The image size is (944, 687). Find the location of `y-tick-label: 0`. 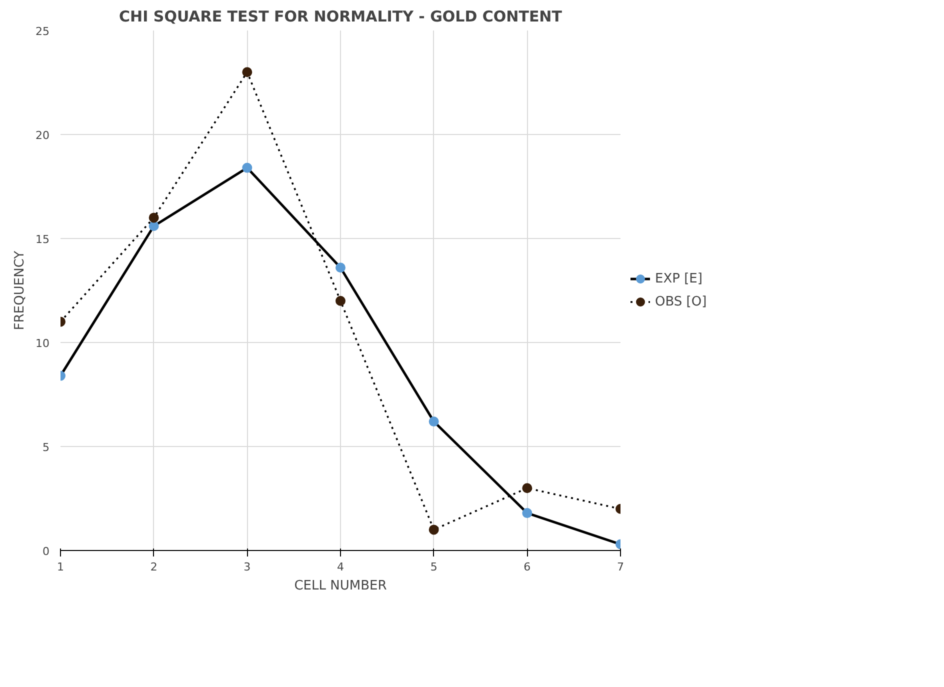

y-tick-label: 0 is located at coordinates (46, 551).